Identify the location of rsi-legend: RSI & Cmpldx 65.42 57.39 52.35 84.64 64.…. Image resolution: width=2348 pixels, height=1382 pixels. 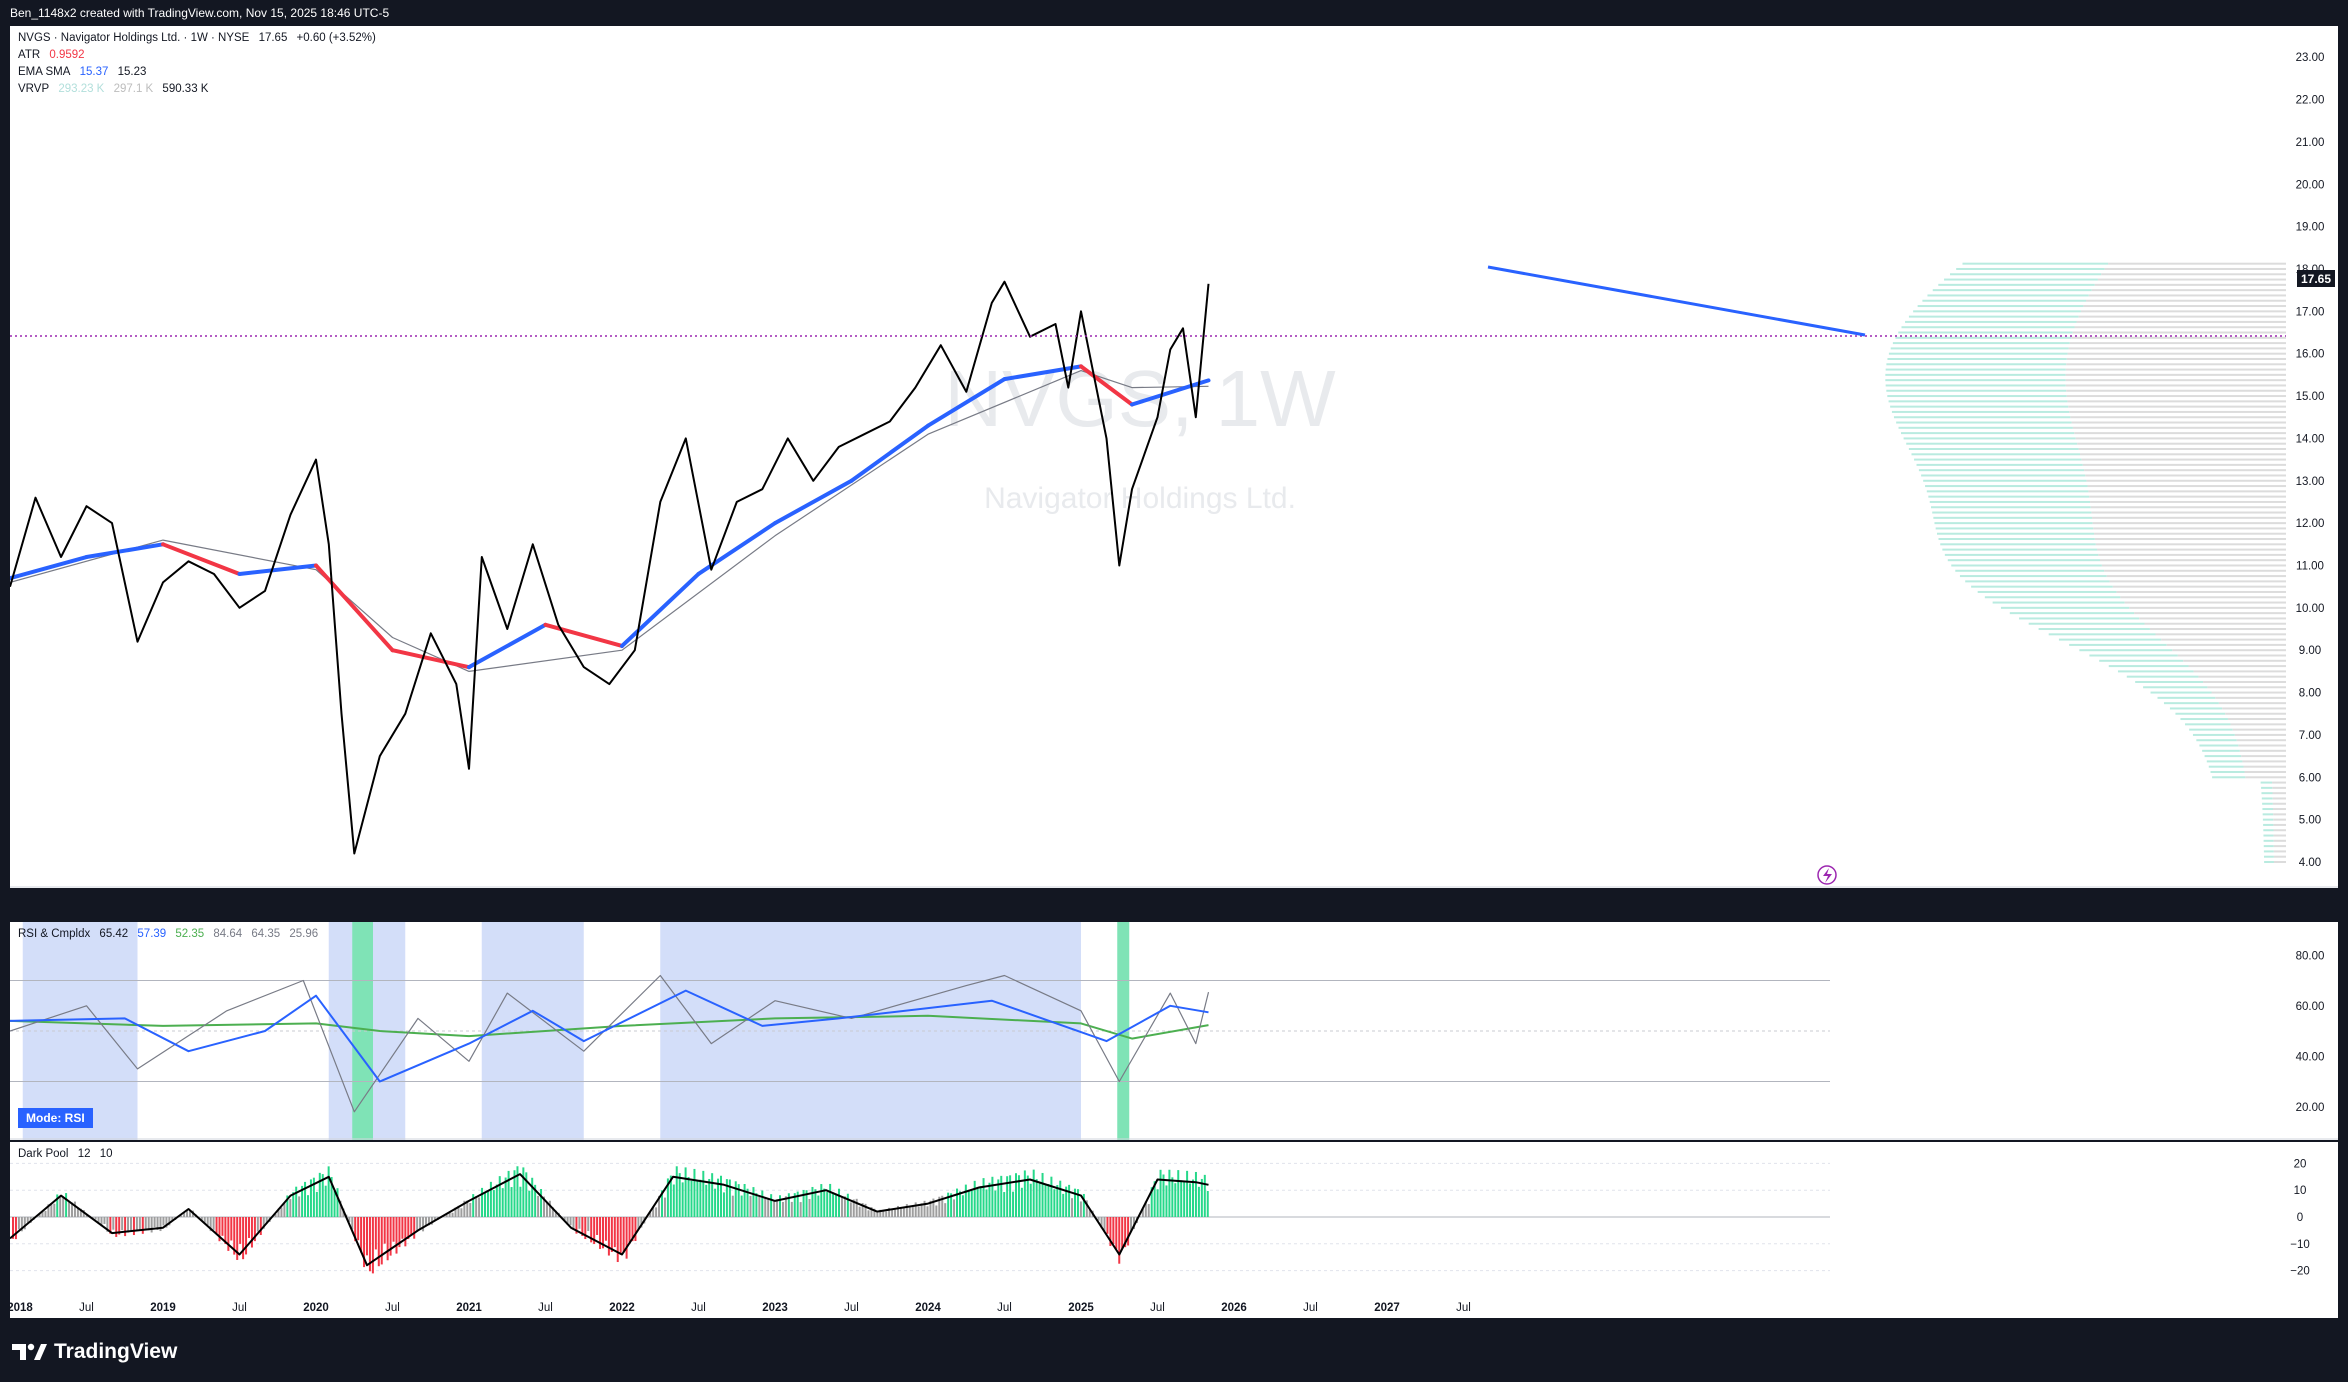
(171, 934).